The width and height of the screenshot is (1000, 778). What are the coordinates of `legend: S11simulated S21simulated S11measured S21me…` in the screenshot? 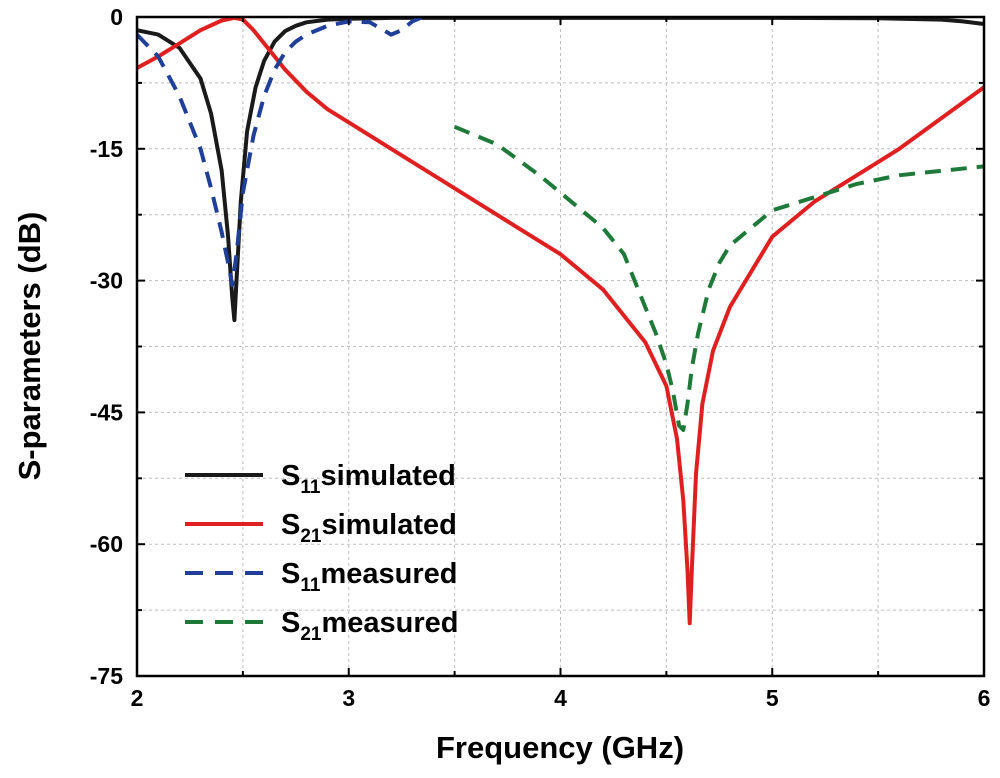 It's located at (322, 552).